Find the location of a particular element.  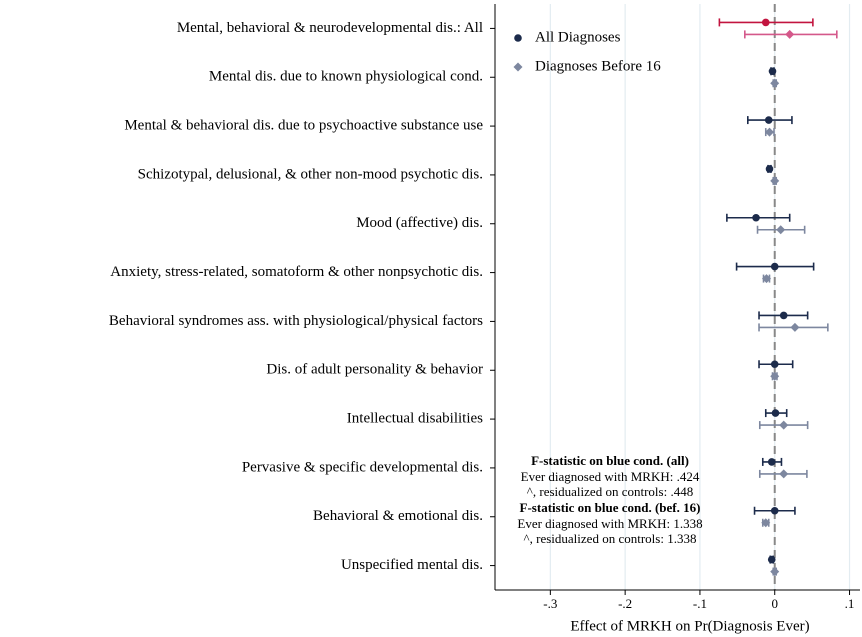

legend-label: All Diagnoses is located at coordinates (578, 37).